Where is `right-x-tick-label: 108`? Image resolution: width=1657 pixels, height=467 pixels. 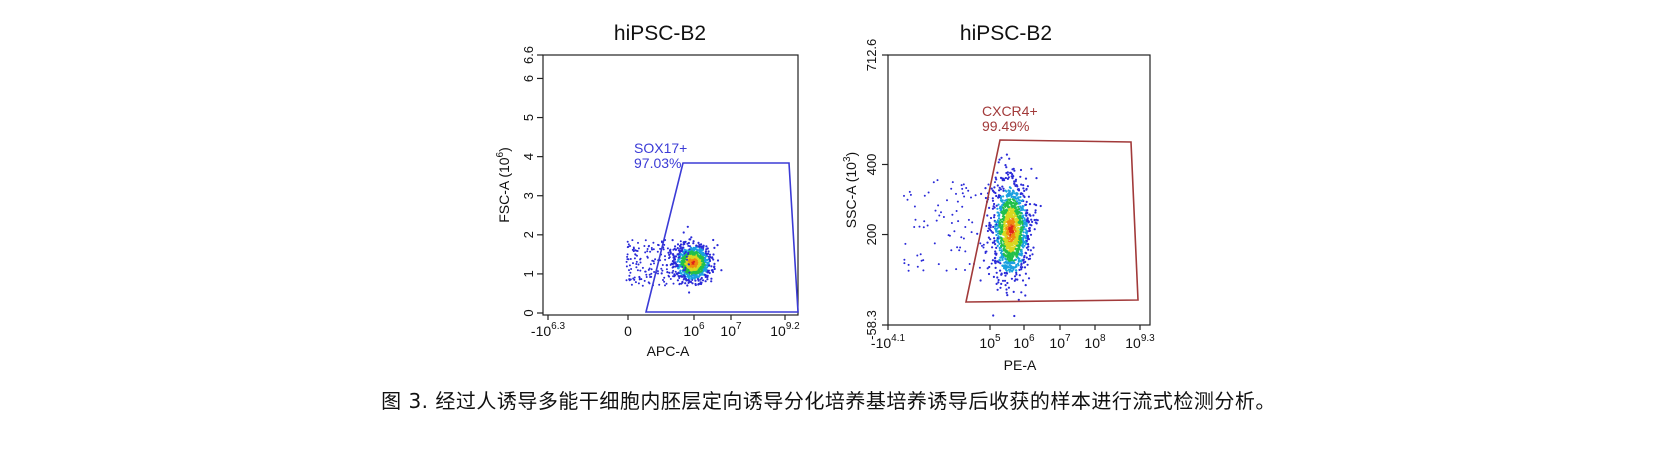 right-x-tick-label: 108 is located at coordinates (1095, 342).